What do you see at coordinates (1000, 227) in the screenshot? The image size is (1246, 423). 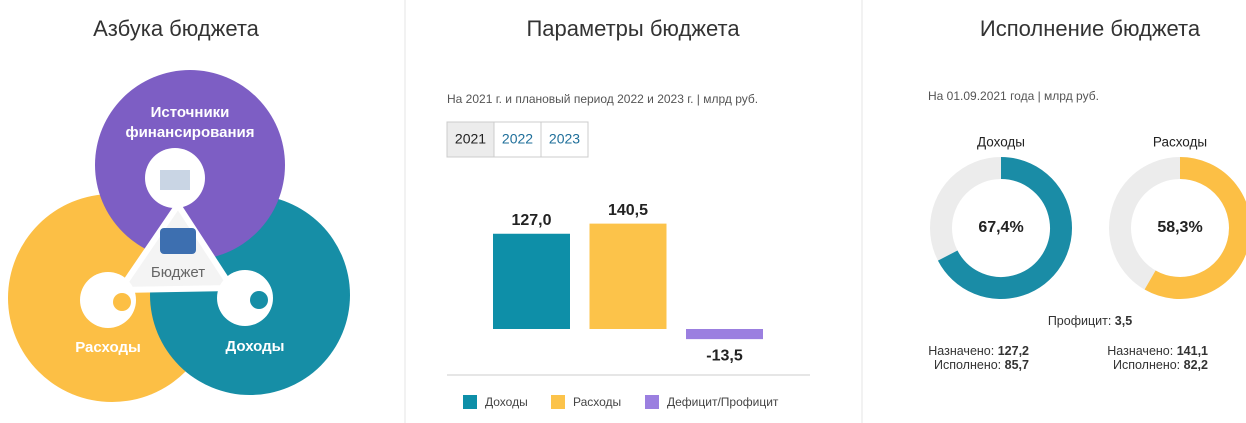 I see `donut-value: 67,4%` at bounding box center [1000, 227].